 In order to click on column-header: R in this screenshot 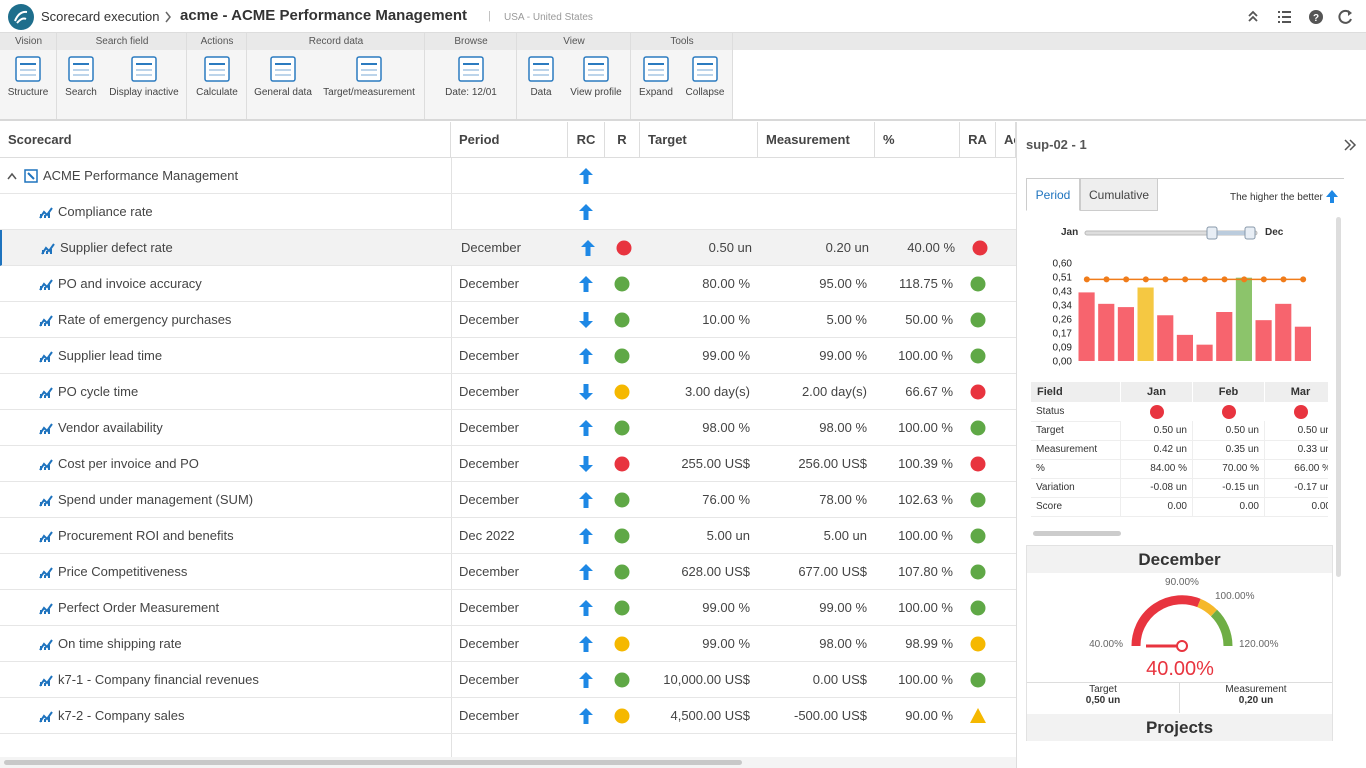, I will do `click(622, 140)`.